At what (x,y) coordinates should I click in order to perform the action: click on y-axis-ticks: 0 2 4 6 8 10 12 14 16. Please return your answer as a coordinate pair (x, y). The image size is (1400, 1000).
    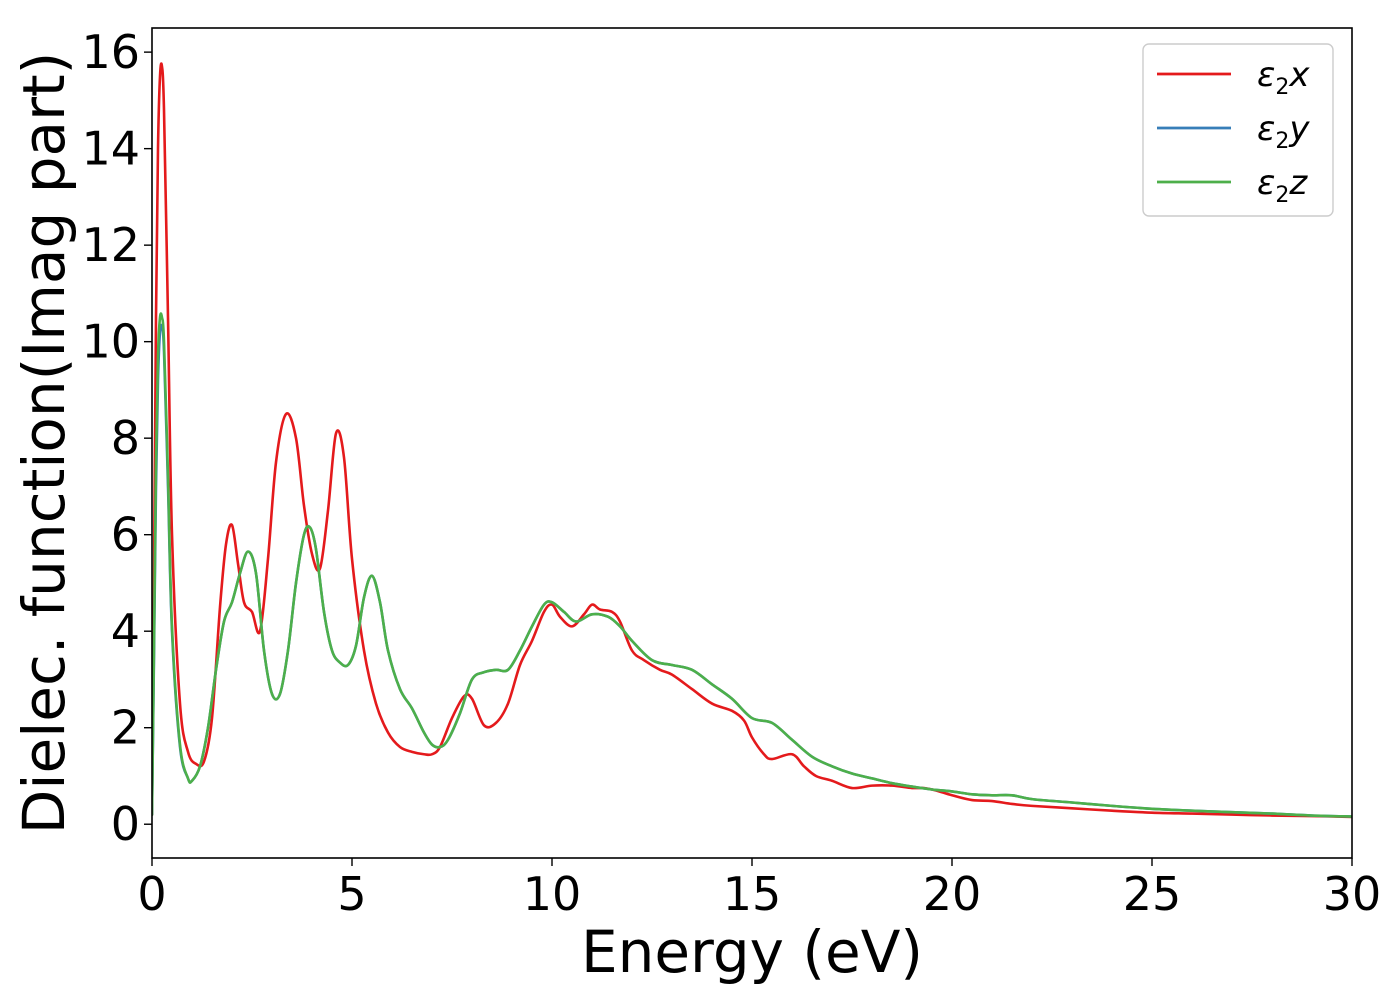
    Looking at the image, I should click on (116, 438).